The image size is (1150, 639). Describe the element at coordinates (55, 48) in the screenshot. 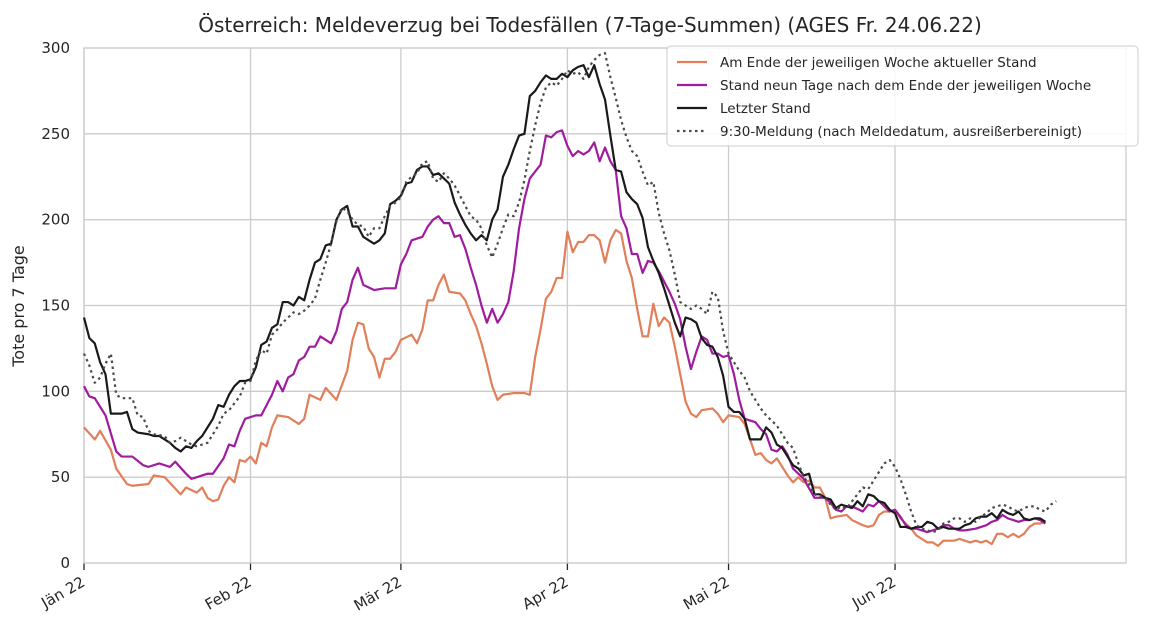

I see `y-tick-label: 300` at that location.